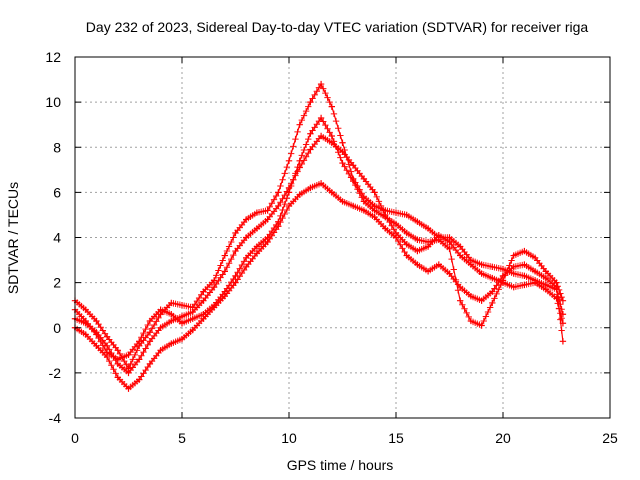  What do you see at coordinates (503, 438) in the screenshot?
I see `x-tick-label: 20` at bounding box center [503, 438].